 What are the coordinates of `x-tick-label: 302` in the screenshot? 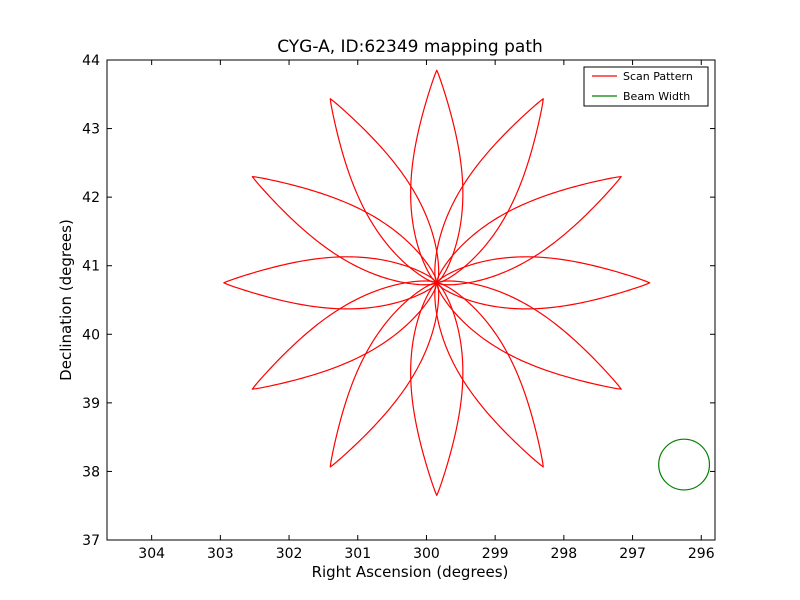 It's located at (289, 554).